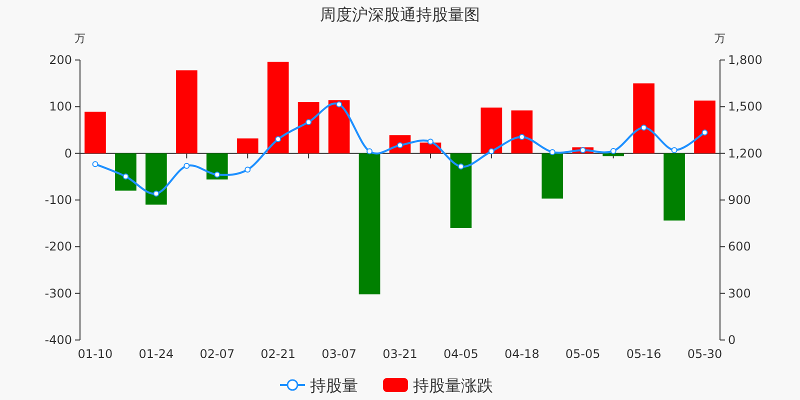  I want to click on y2-axis-title: 万, so click(720, 38).